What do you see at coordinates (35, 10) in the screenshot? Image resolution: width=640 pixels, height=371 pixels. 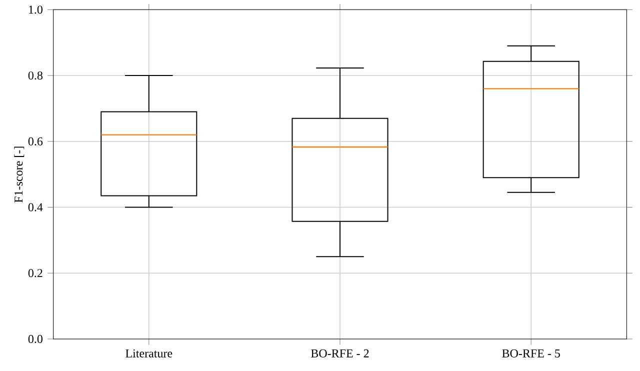 I see `y-tick-label: 1.0` at bounding box center [35, 10].